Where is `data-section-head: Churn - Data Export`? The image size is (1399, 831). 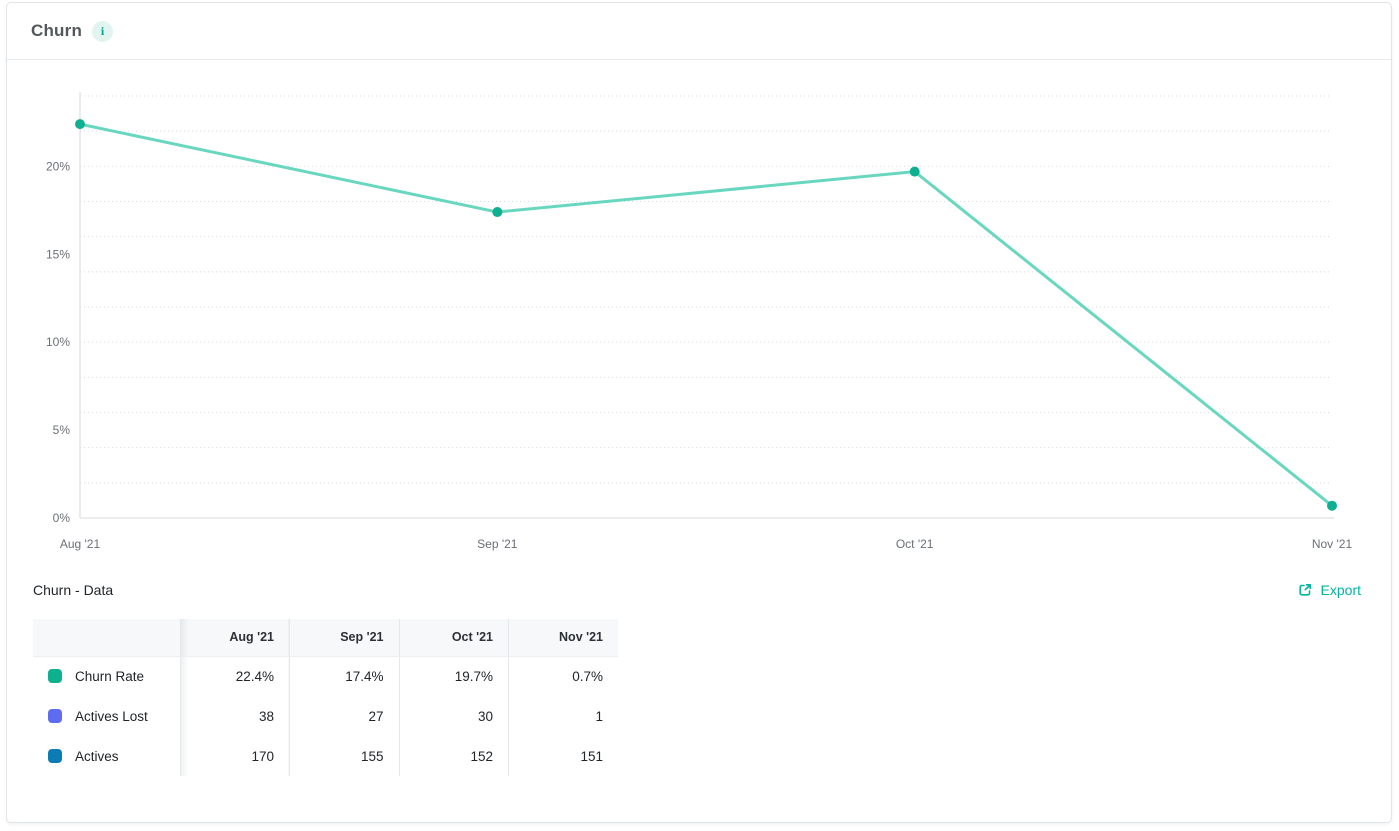
data-section-head: Churn - Data Export is located at coordinates (697, 590).